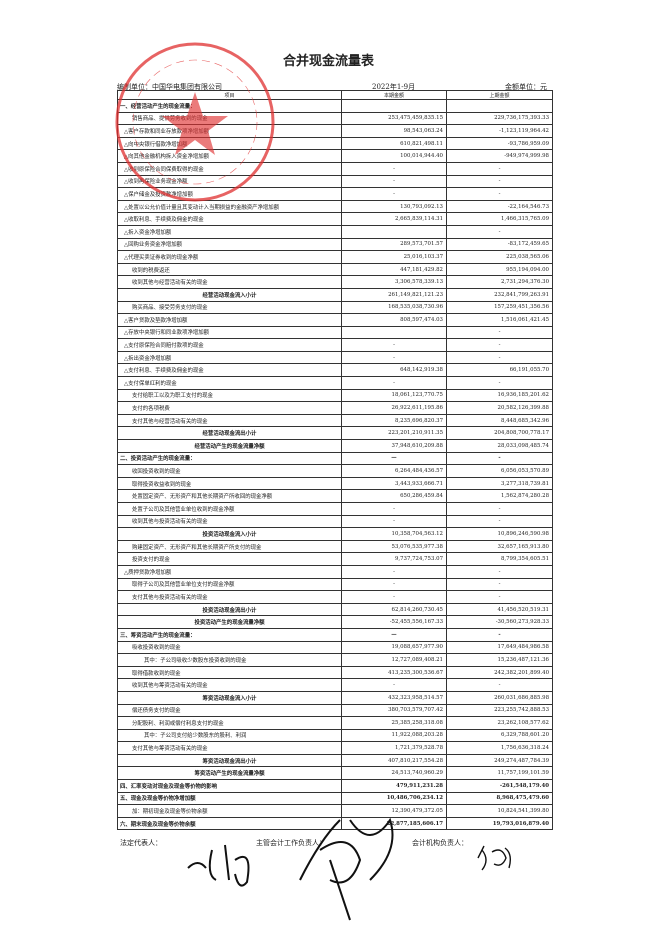 This screenshot has height=935, width=657. I want to click on prior-amount: 232,841,799,263.91, so click(499, 294).